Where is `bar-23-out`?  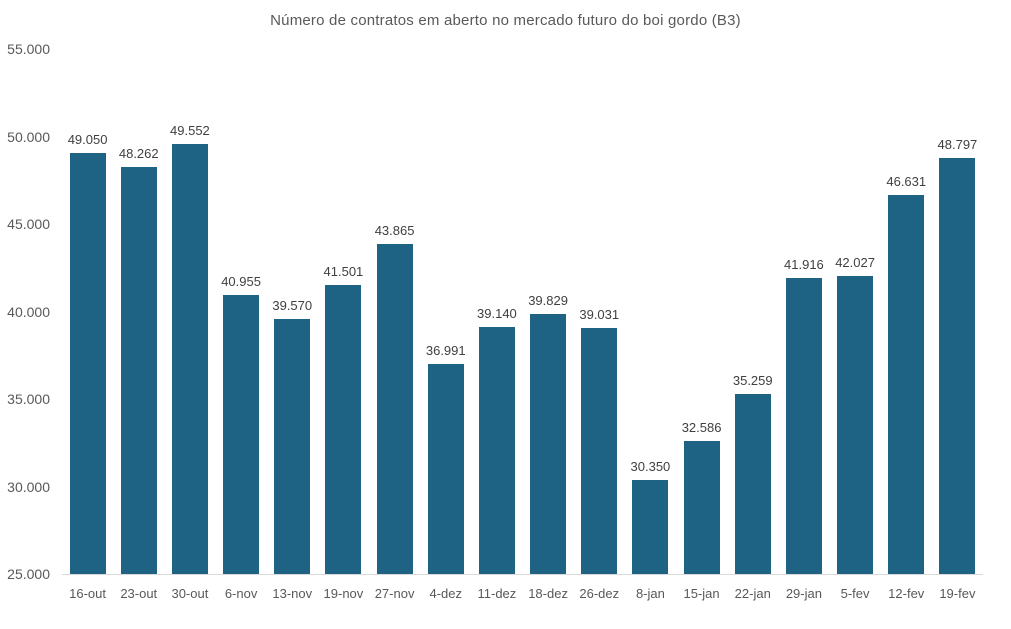 bar-23-out is located at coordinates (138, 370).